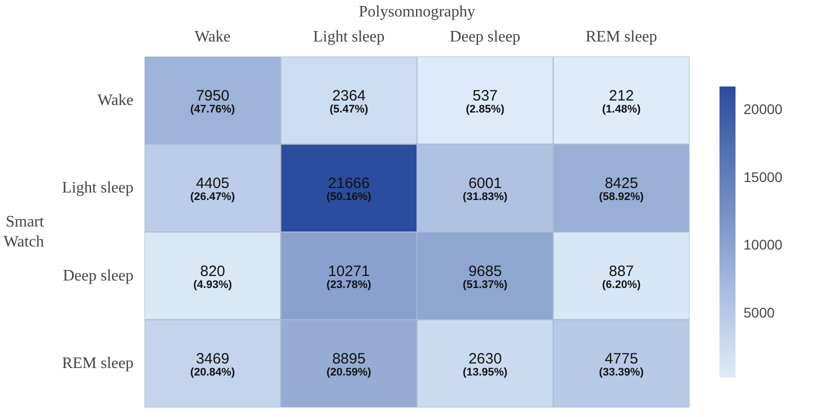 This screenshot has width=815, height=417. What do you see at coordinates (621, 276) in the screenshot?
I see `text: 887 (6.20%)` at bounding box center [621, 276].